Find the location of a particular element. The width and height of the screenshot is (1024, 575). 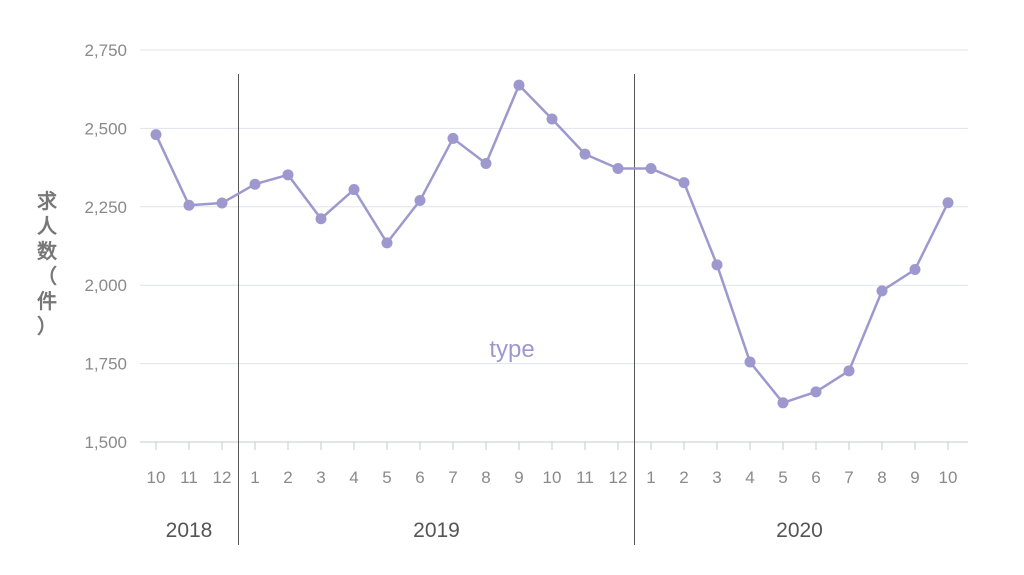

series-annotation: type is located at coordinates (511, 349).